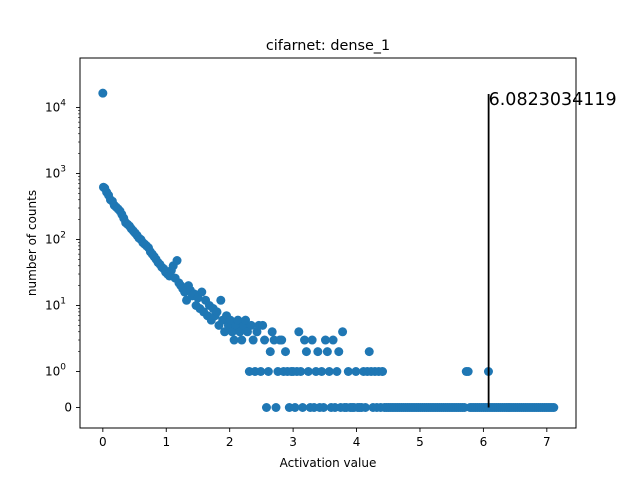  Describe the element at coordinates (552, 249) in the screenshot. I see `annotation-layer: 6.0823034119` at that location.